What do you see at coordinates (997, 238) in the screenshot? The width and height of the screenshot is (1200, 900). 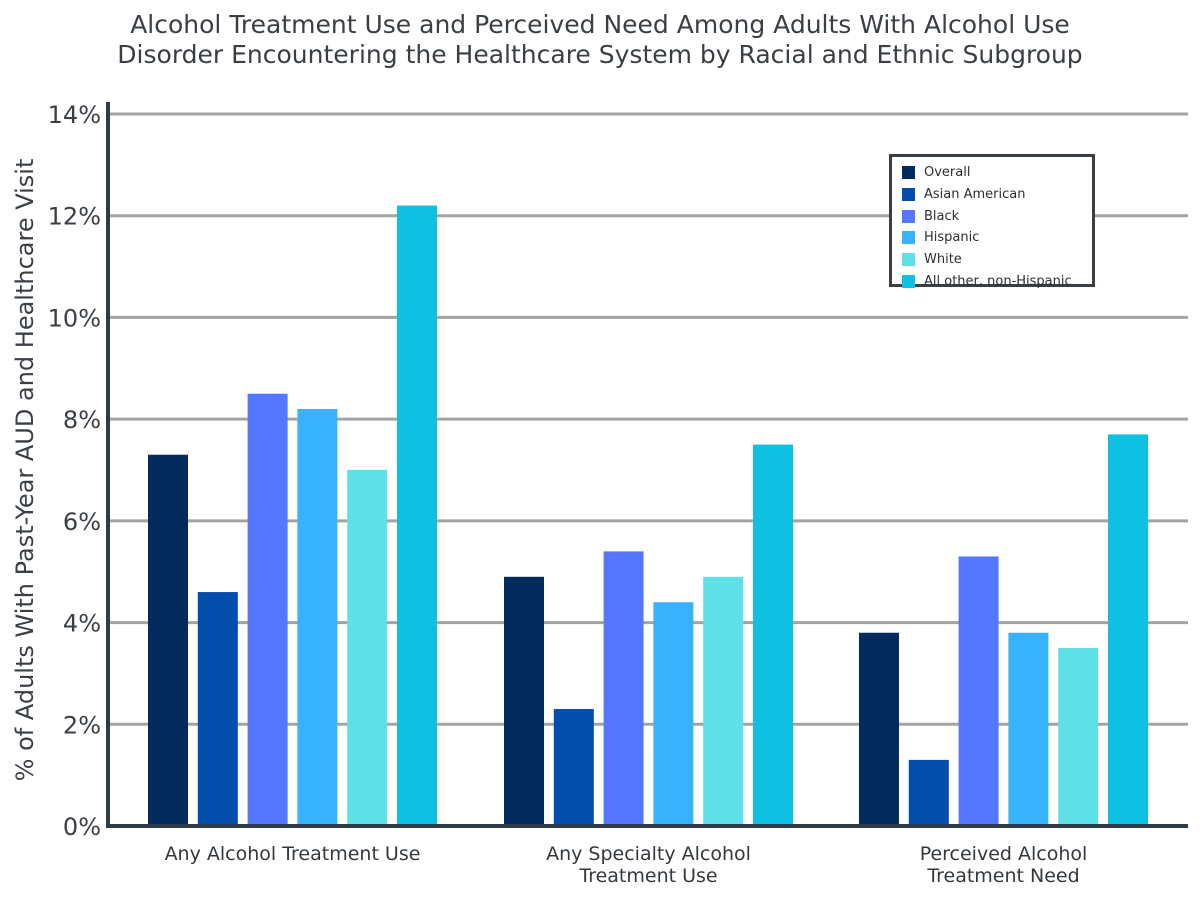 I see `legend-item: Hispanic` at bounding box center [997, 238].